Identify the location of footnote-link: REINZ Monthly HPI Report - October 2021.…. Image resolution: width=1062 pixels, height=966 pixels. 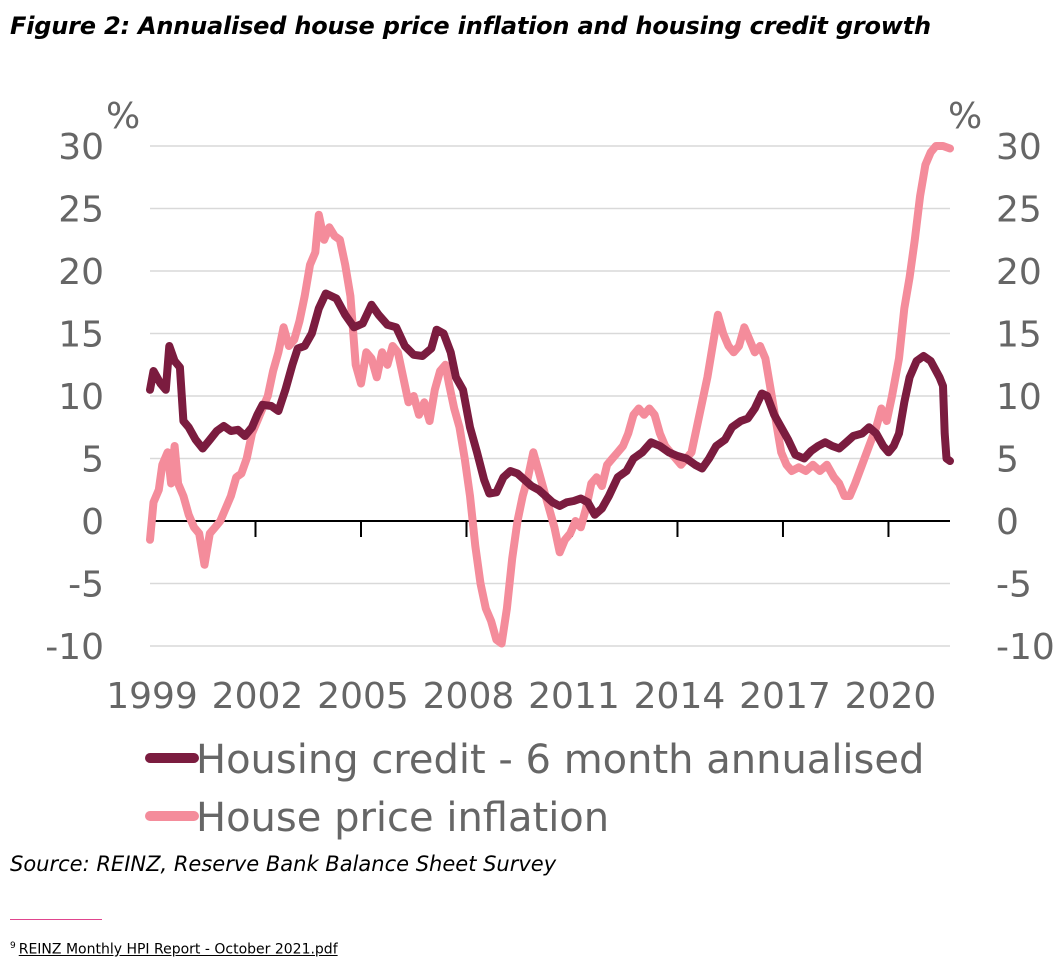
(178, 949).